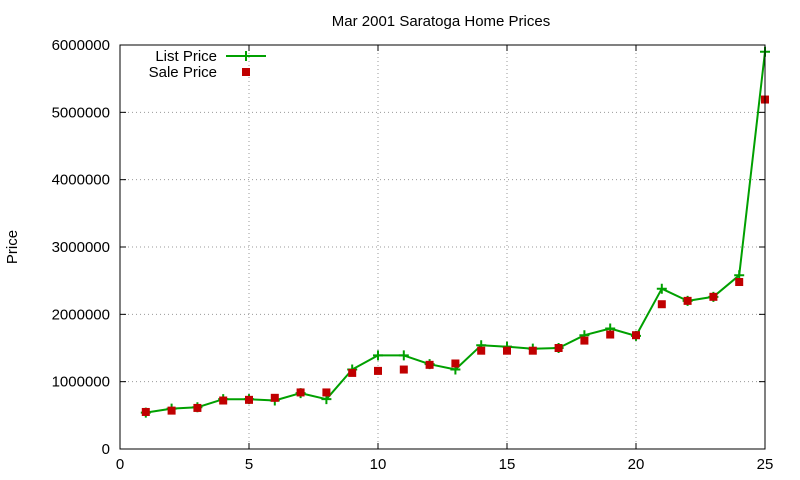  What do you see at coordinates (81, 180) in the screenshot?
I see `y-tick-label: 4000000` at bounding box center [81, 180].